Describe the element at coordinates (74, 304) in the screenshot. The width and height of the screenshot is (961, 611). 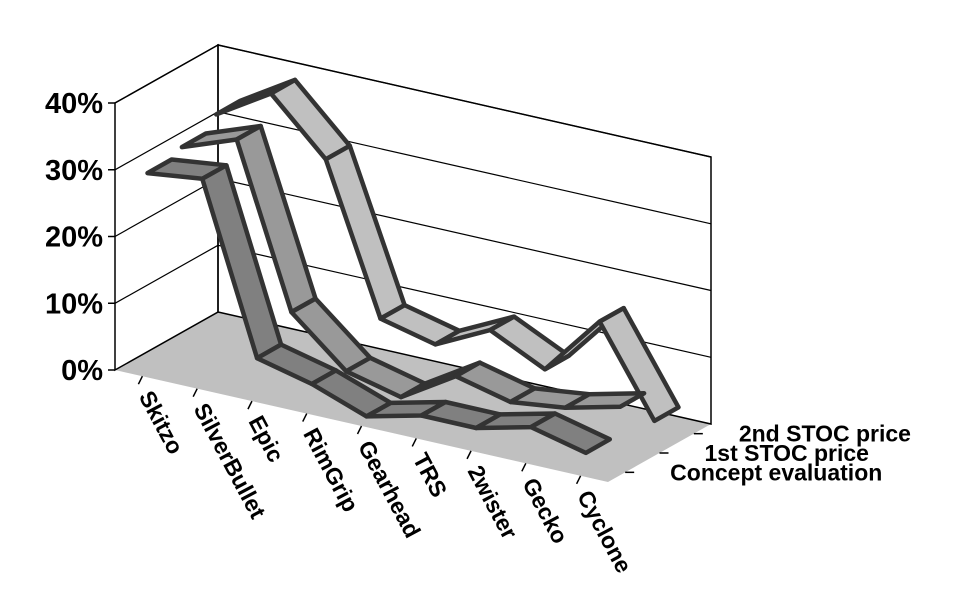
I see `y-tick-label: 10%` at that location.